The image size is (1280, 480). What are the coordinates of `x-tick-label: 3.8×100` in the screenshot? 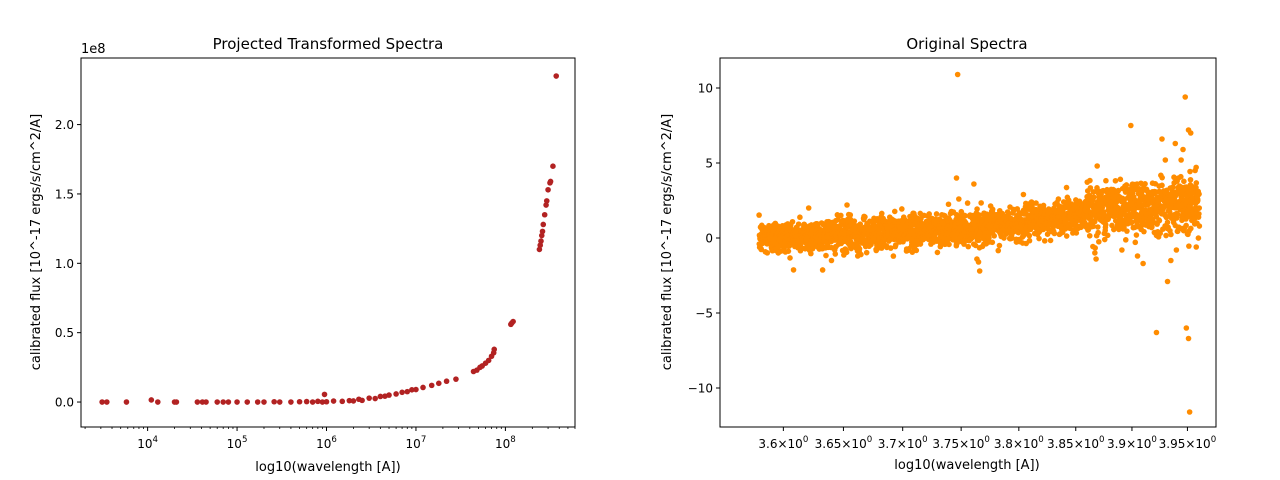 It's located at (1019, 443).